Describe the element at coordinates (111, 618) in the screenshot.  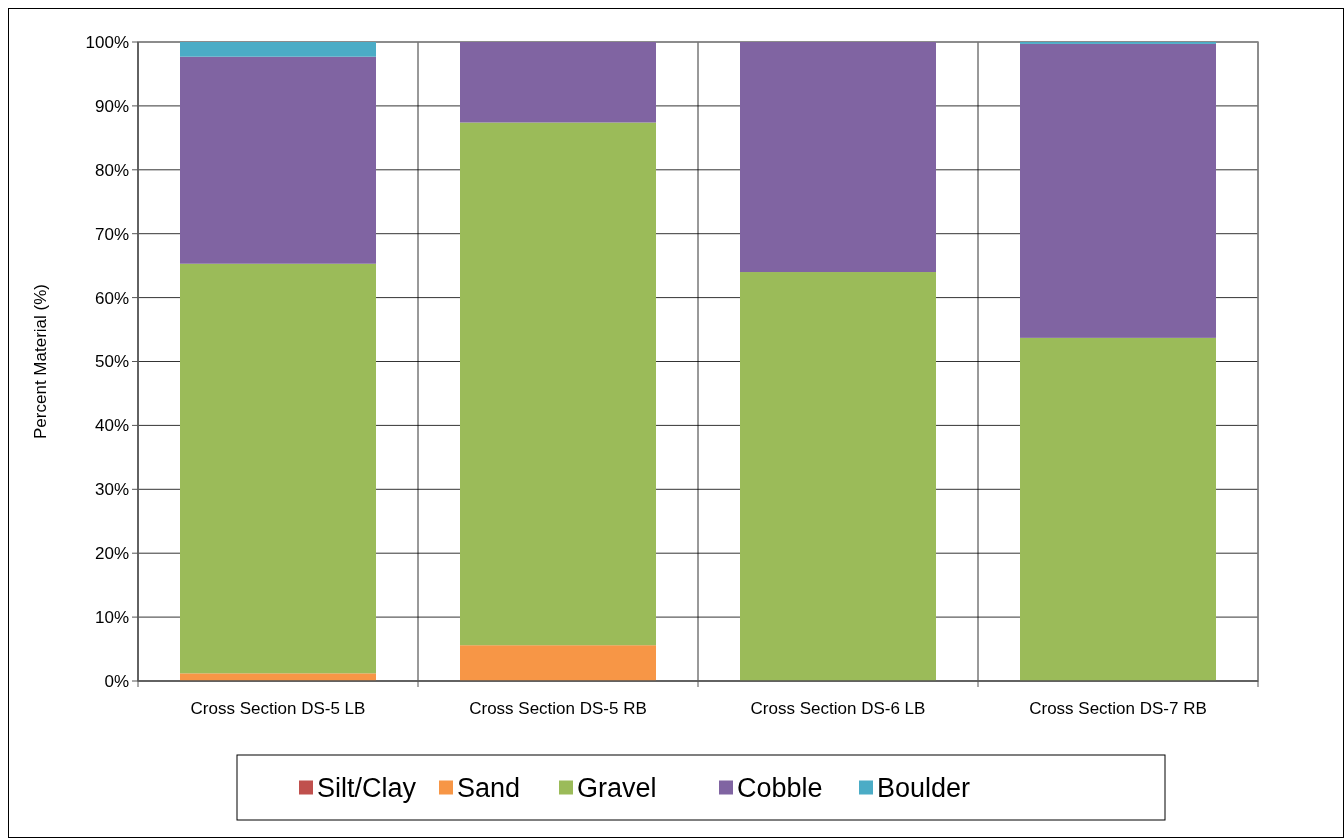
I see `y-tick-label: 10%` at that location.